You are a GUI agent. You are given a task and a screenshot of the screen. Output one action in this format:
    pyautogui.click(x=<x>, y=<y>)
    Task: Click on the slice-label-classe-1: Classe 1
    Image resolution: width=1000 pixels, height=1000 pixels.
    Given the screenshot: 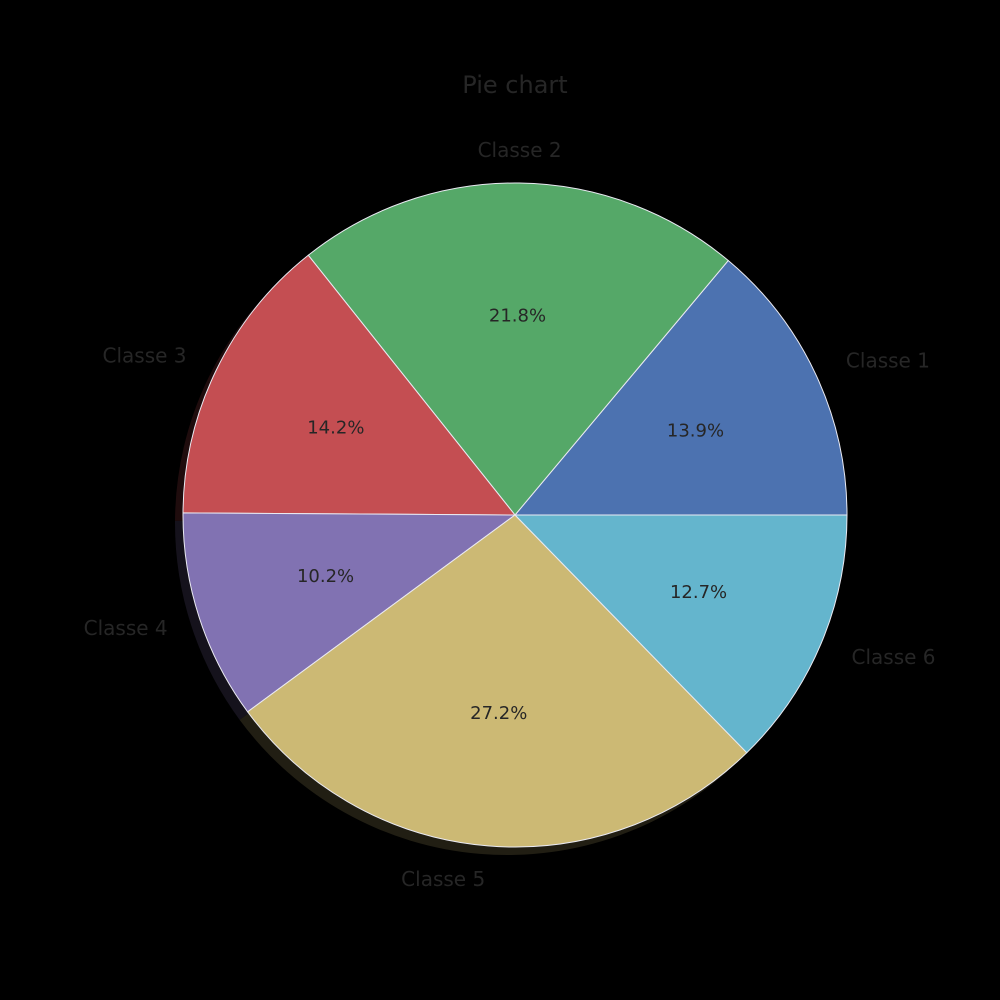 What is the action you would take?
    pyautogui.click(x=888, y=361)
    